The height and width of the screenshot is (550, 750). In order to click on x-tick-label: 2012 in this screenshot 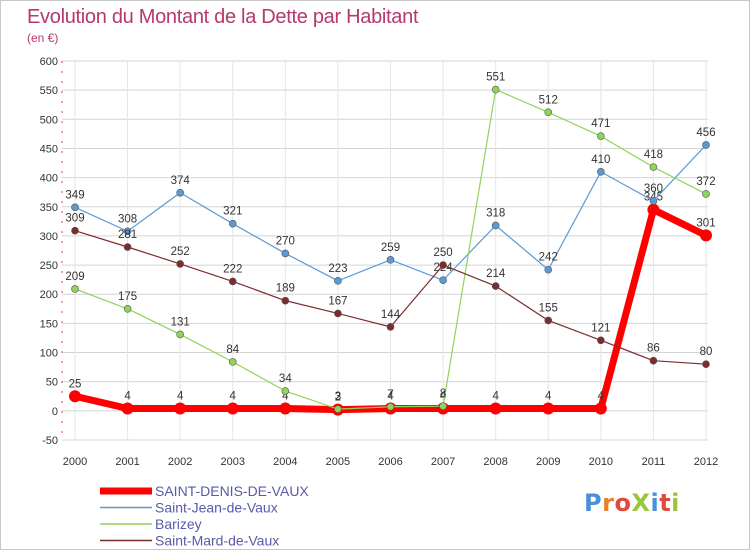, I will do `click(706, 462)`.